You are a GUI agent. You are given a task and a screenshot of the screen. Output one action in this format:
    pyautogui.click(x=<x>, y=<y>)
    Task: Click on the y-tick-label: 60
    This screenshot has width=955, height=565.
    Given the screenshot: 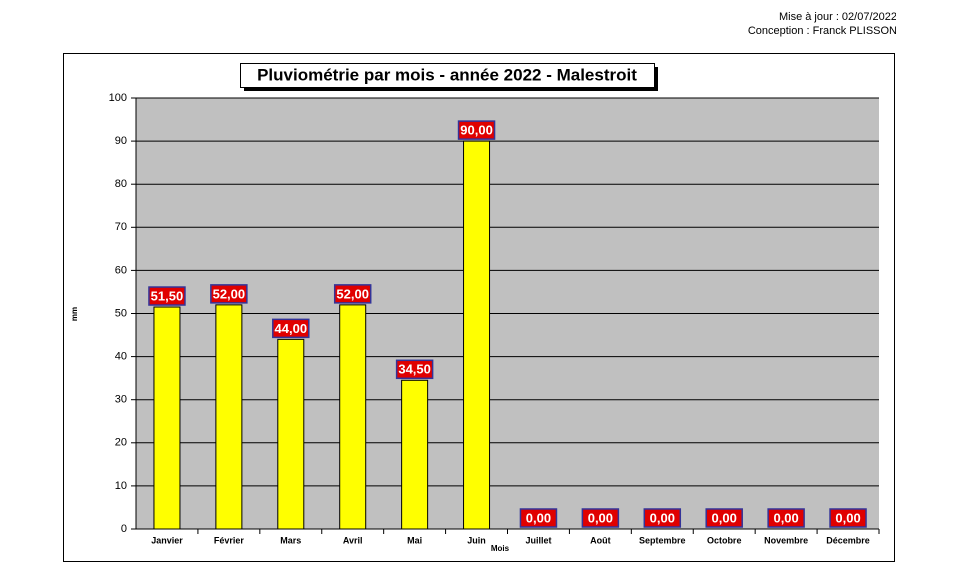 What is the action you would take?
    pyautogui.click(x=121, y=270)
    